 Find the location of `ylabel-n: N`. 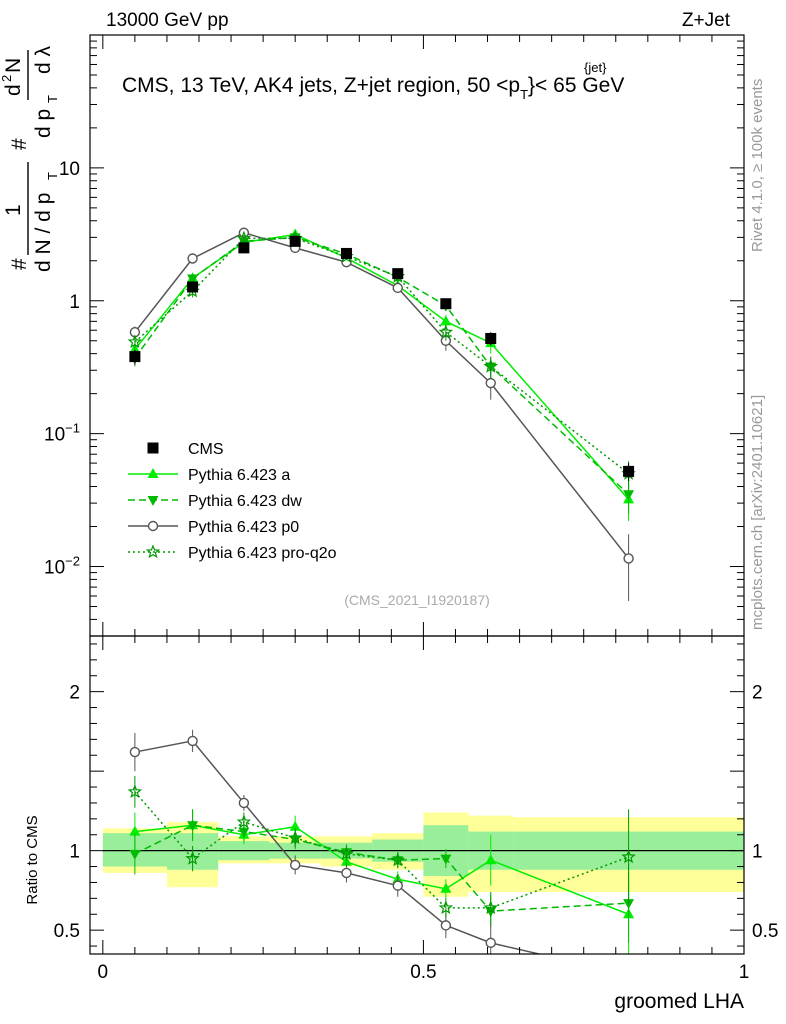

ylabel-n: N is located at coordinates (13, 65).